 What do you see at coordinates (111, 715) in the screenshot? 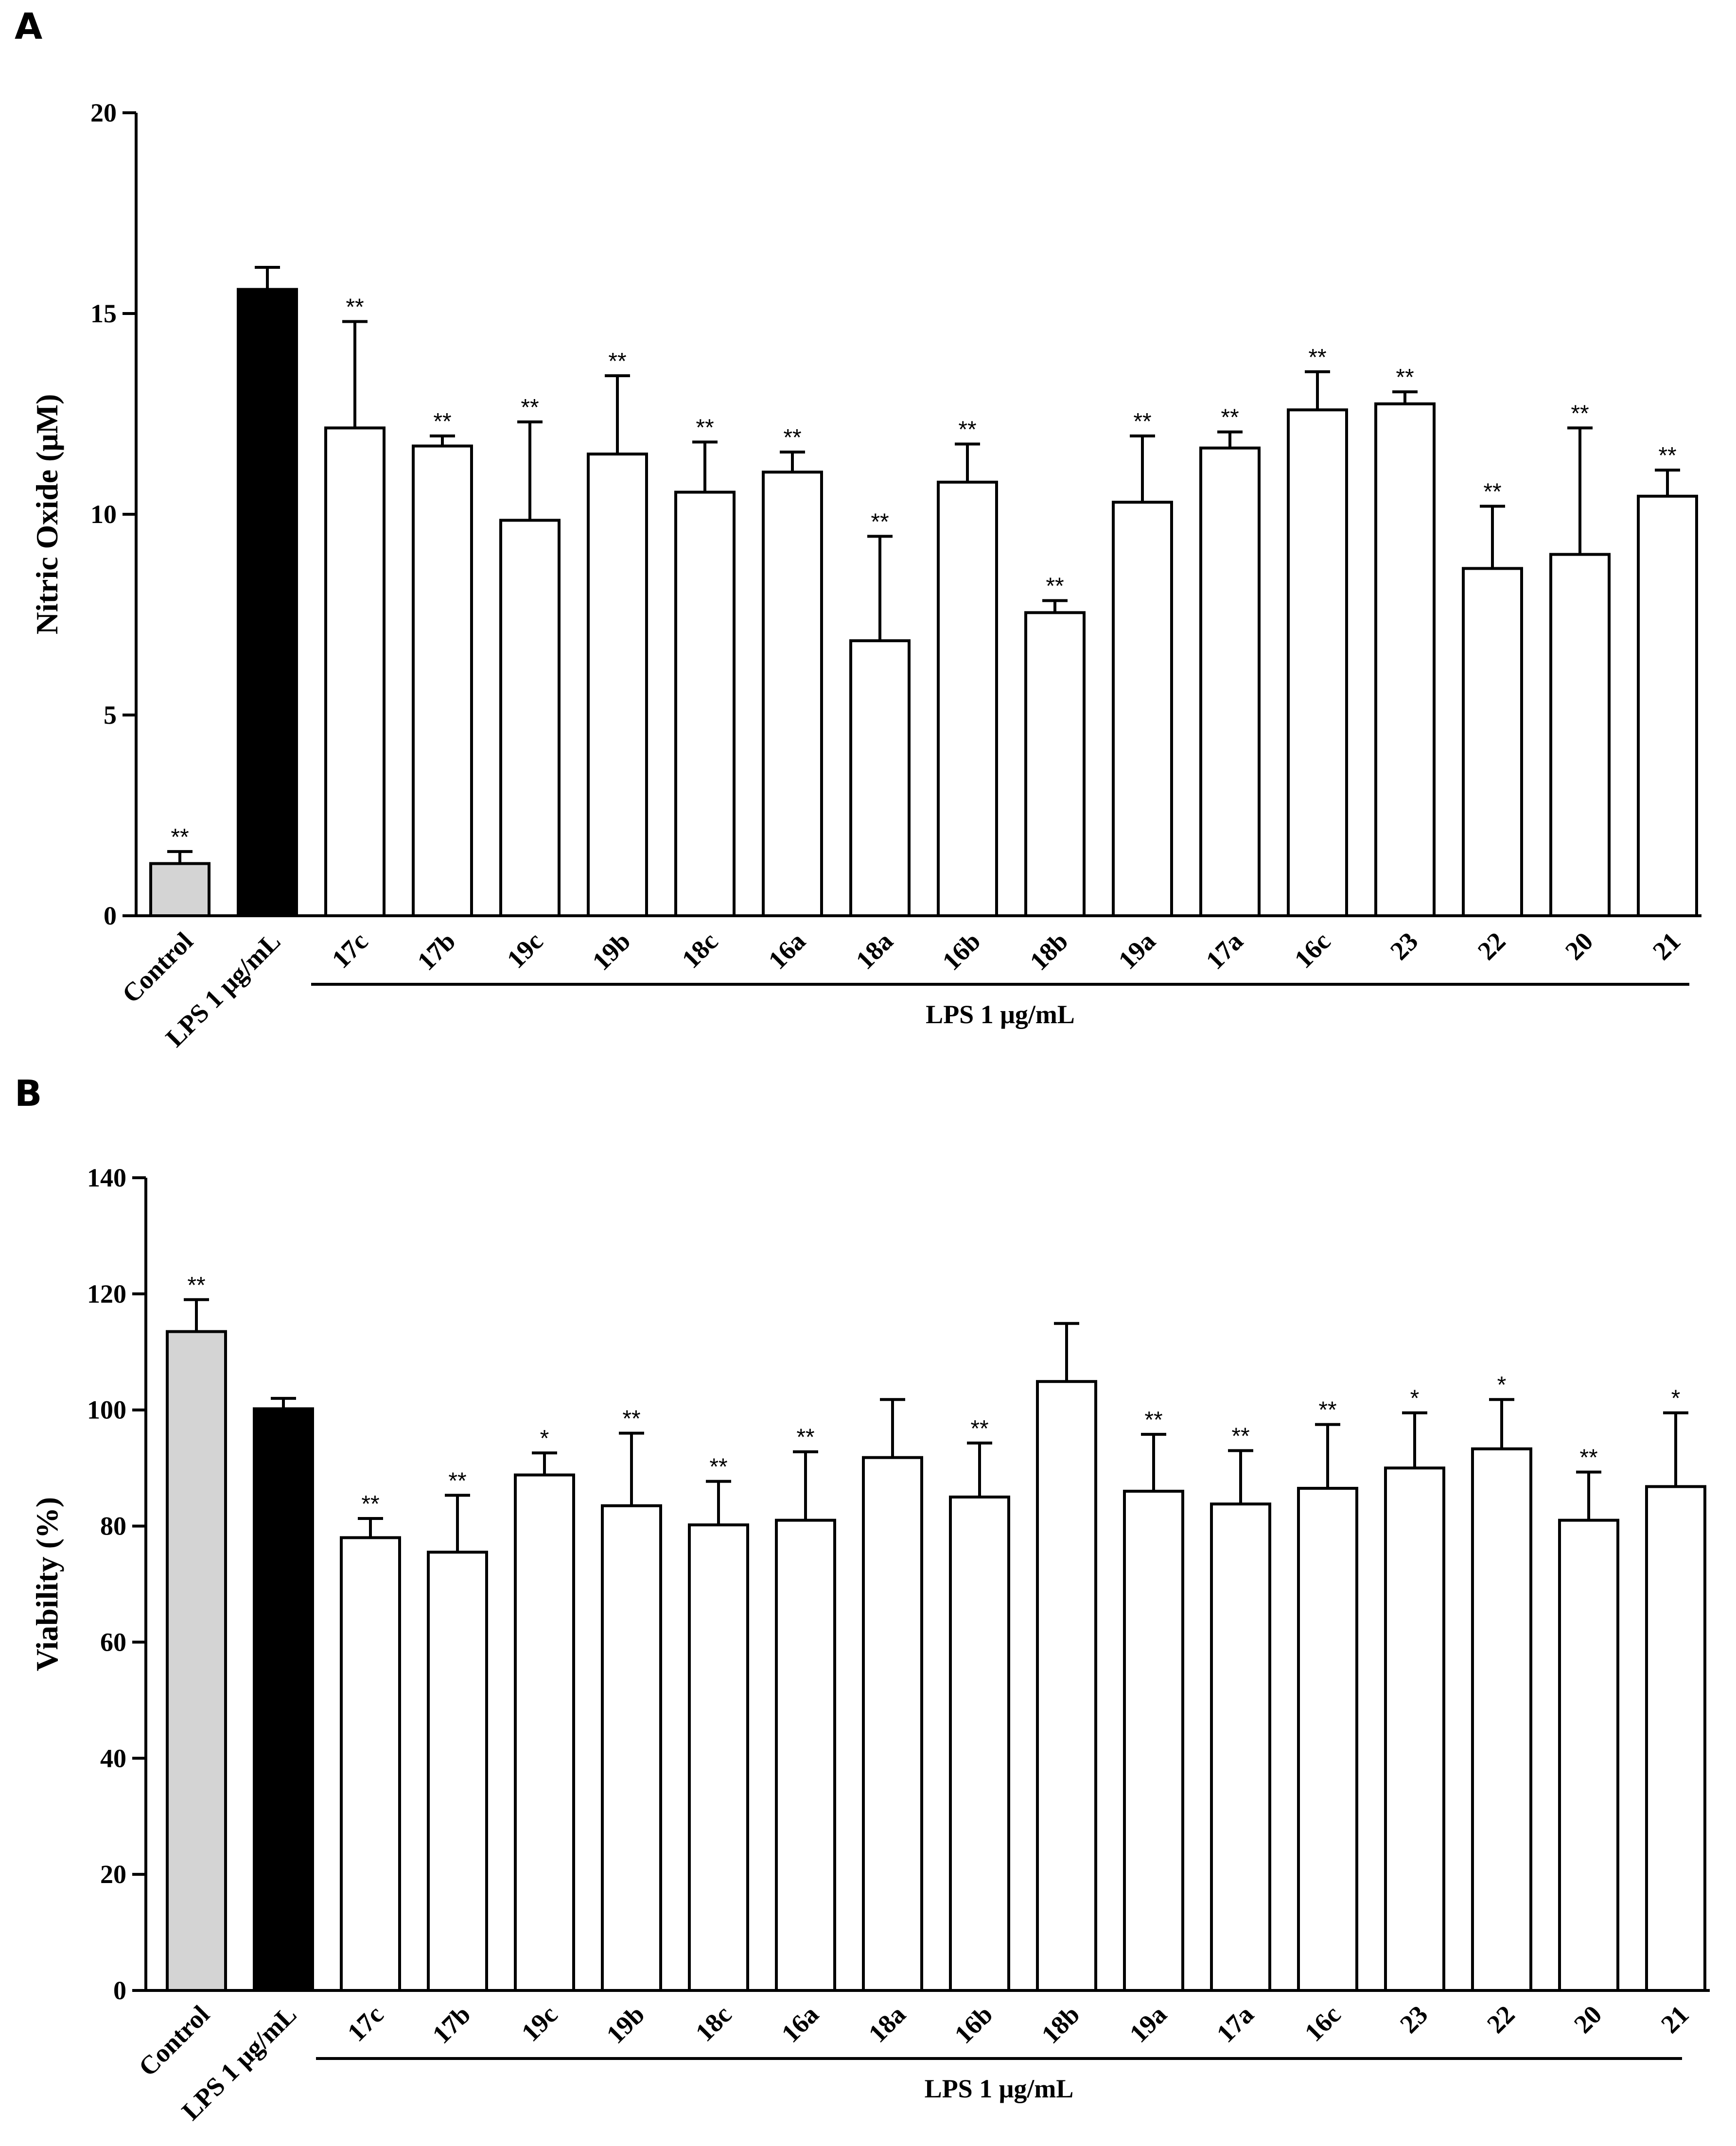
I see `y-tick-label: 5` at bounding box center [111, 715].